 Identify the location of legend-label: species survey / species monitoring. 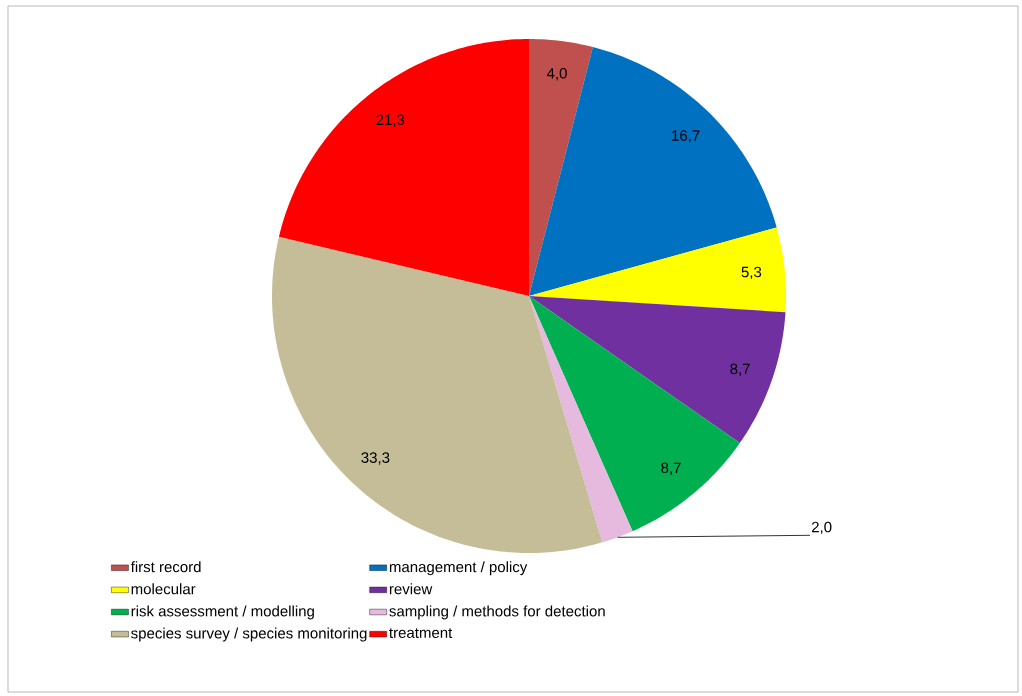
(249, 634).